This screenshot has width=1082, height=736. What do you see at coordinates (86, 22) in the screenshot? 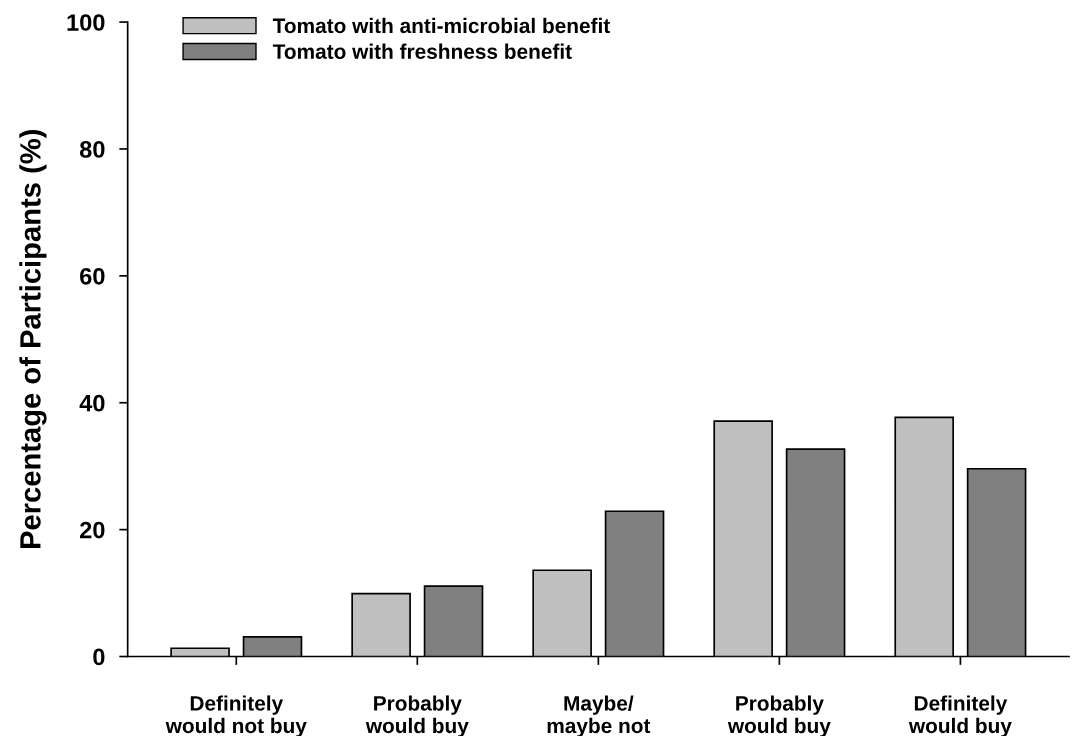
I see `y-tick-label: 100` at bounding box center [86, 22].